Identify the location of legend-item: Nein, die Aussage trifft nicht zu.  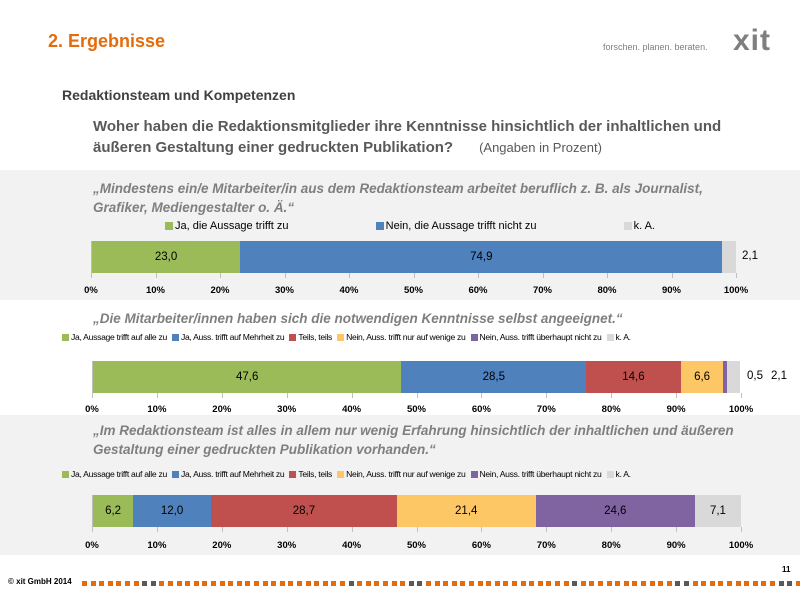
(456, 226).